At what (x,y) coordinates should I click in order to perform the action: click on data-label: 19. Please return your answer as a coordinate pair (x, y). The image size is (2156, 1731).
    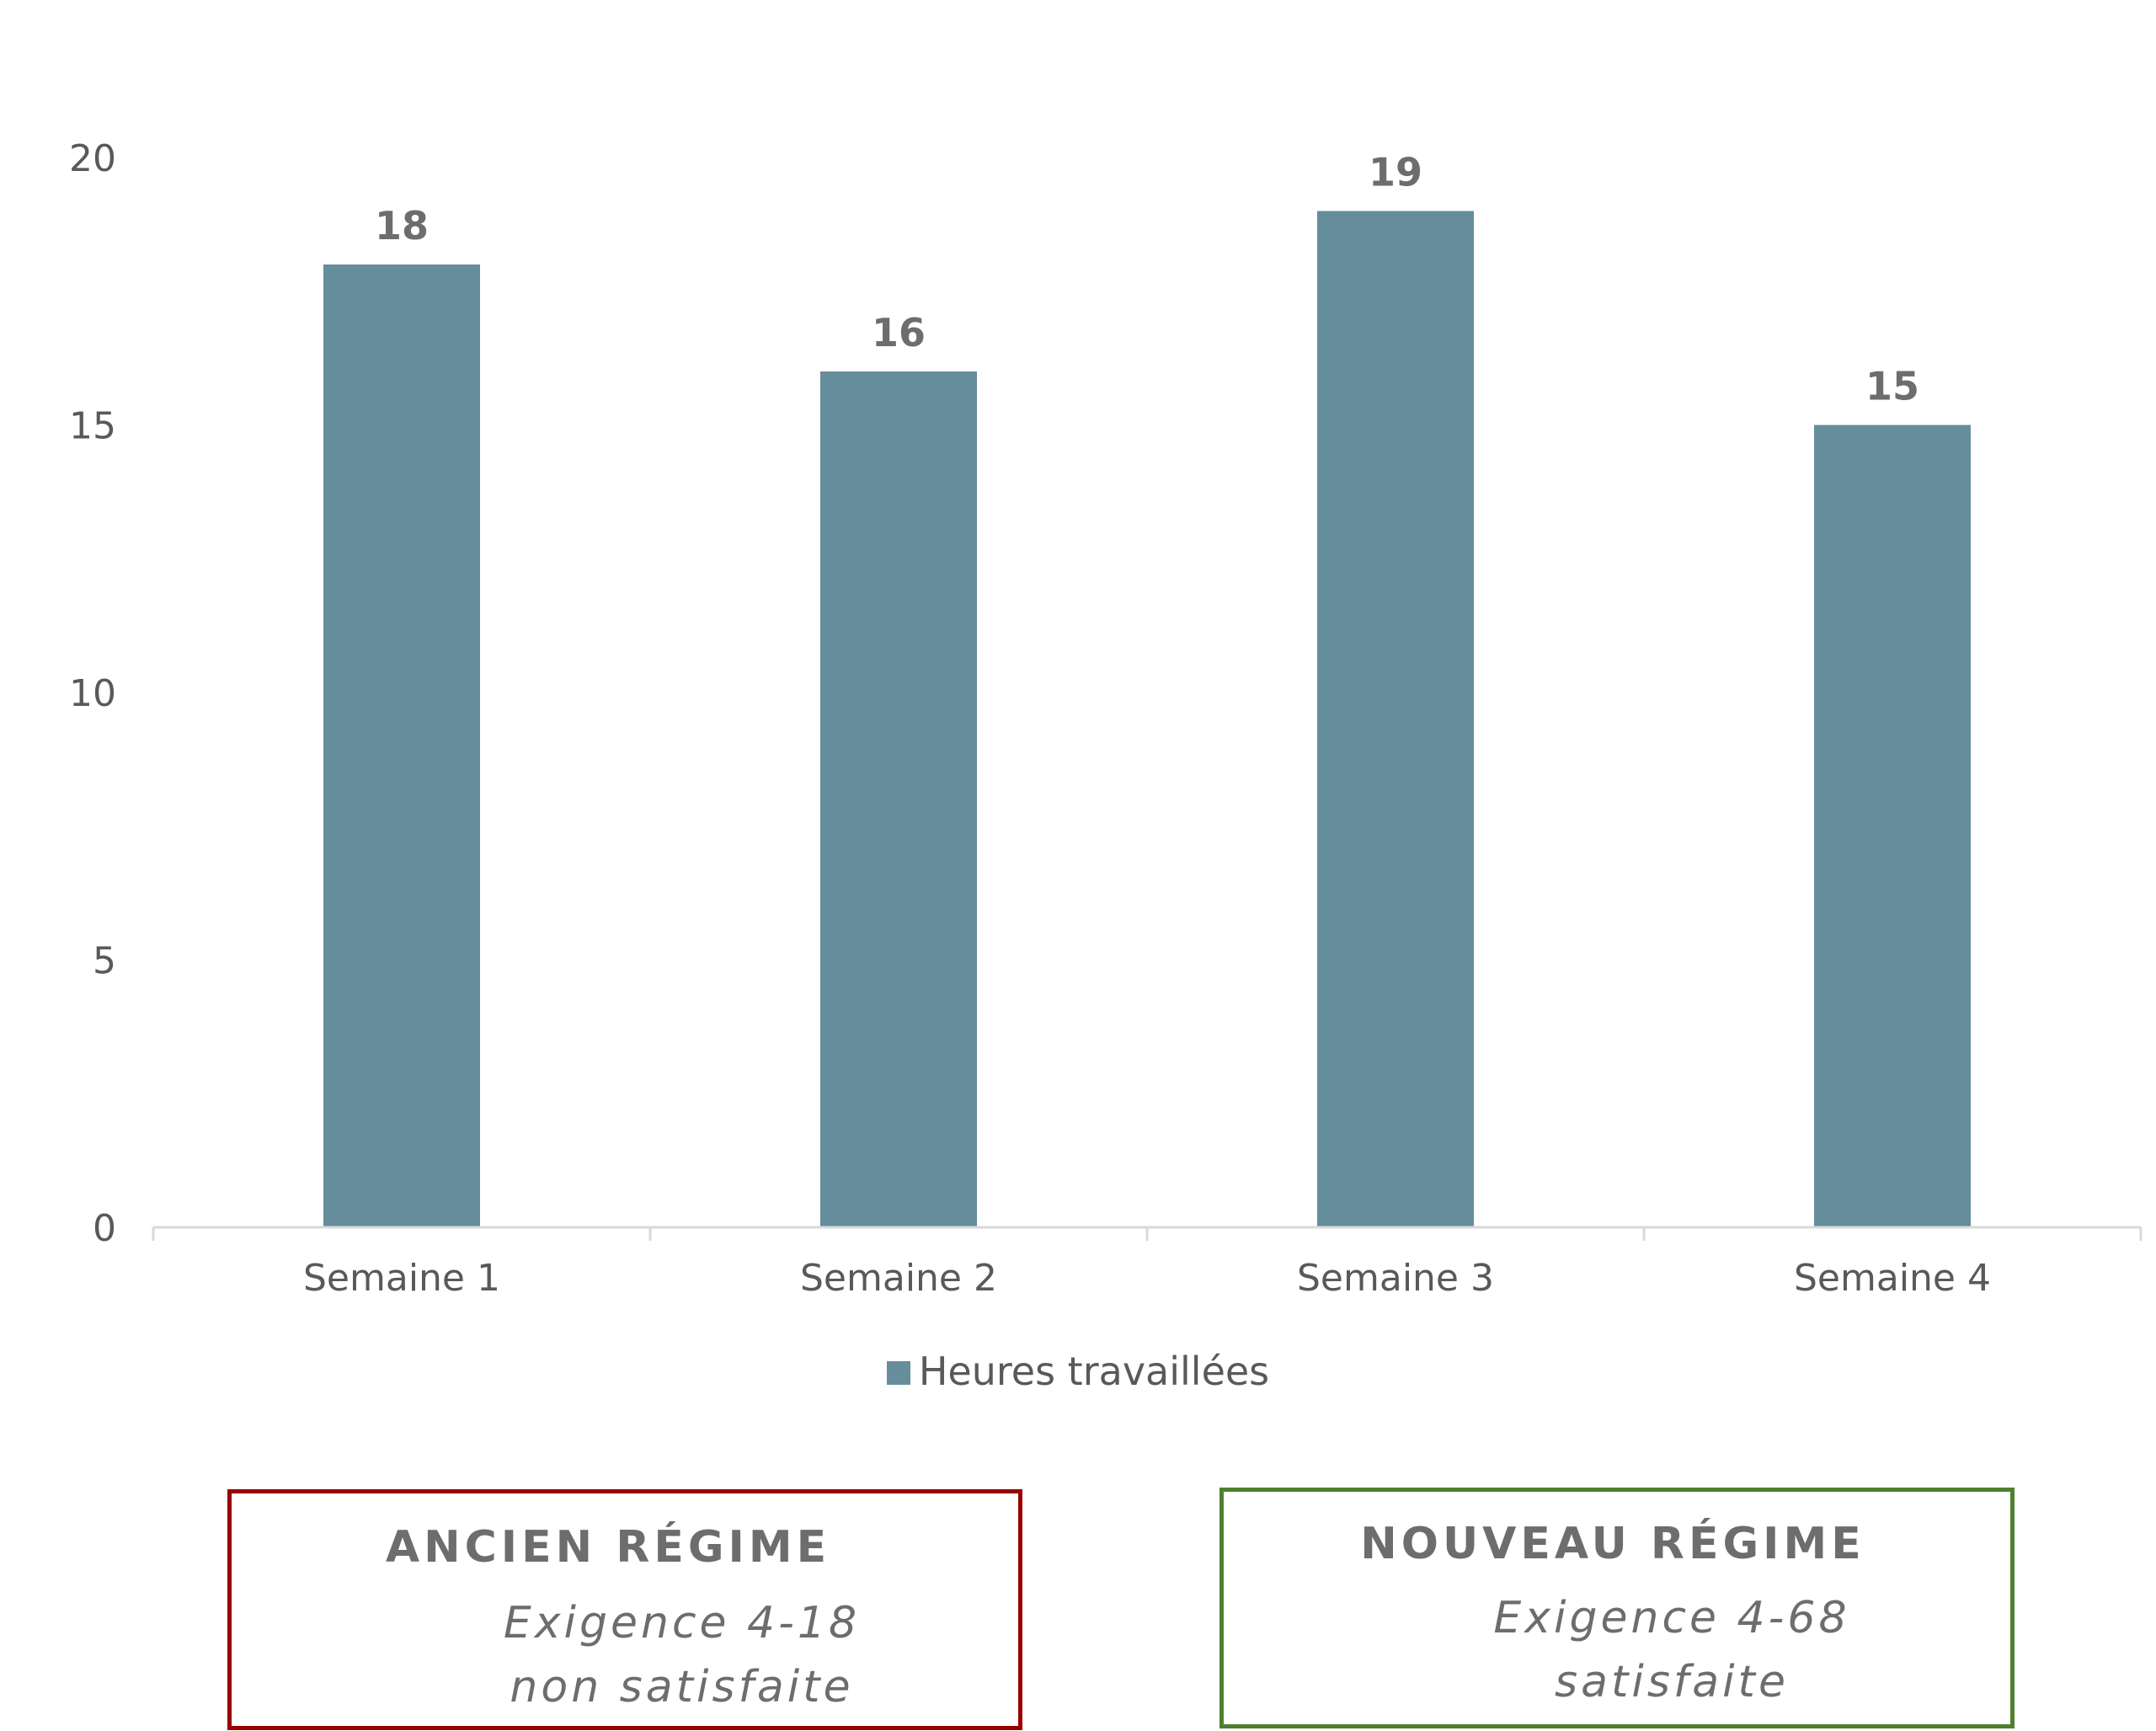
    Looking at the image, I should click on (1395, 172).